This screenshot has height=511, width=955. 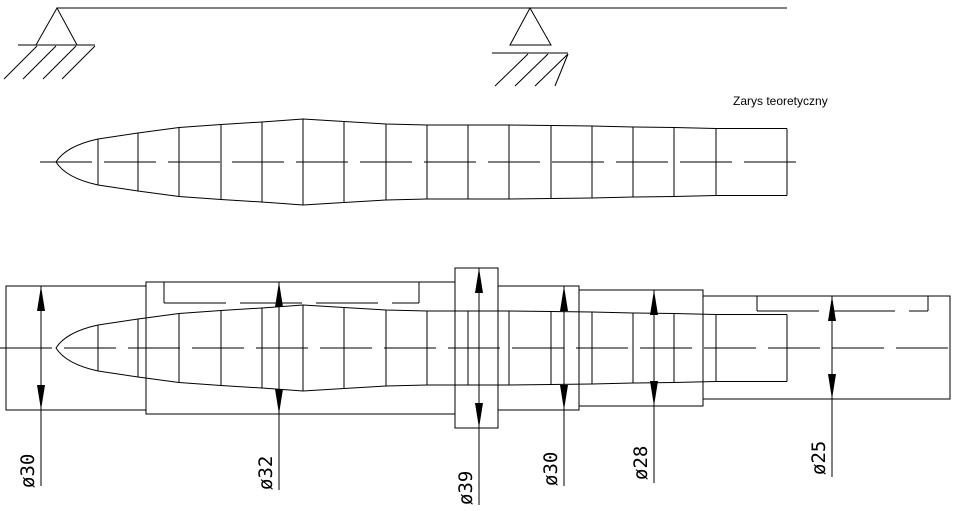 I want to click on dimension-label-6: ø25, so click(x=819, y=458).